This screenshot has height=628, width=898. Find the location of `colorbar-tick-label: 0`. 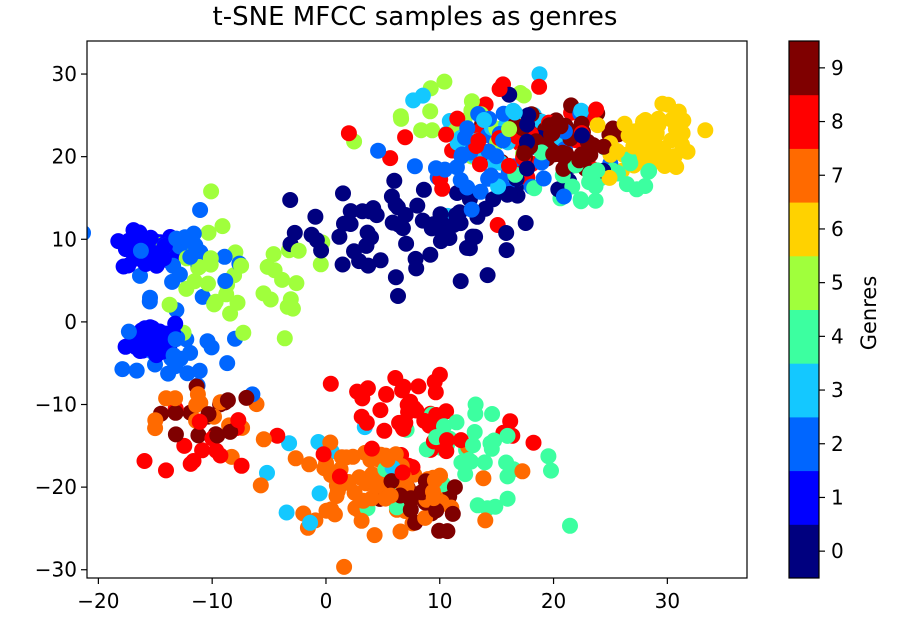

colorbar-tick-label: 0 is located at coordinates (837, 551).